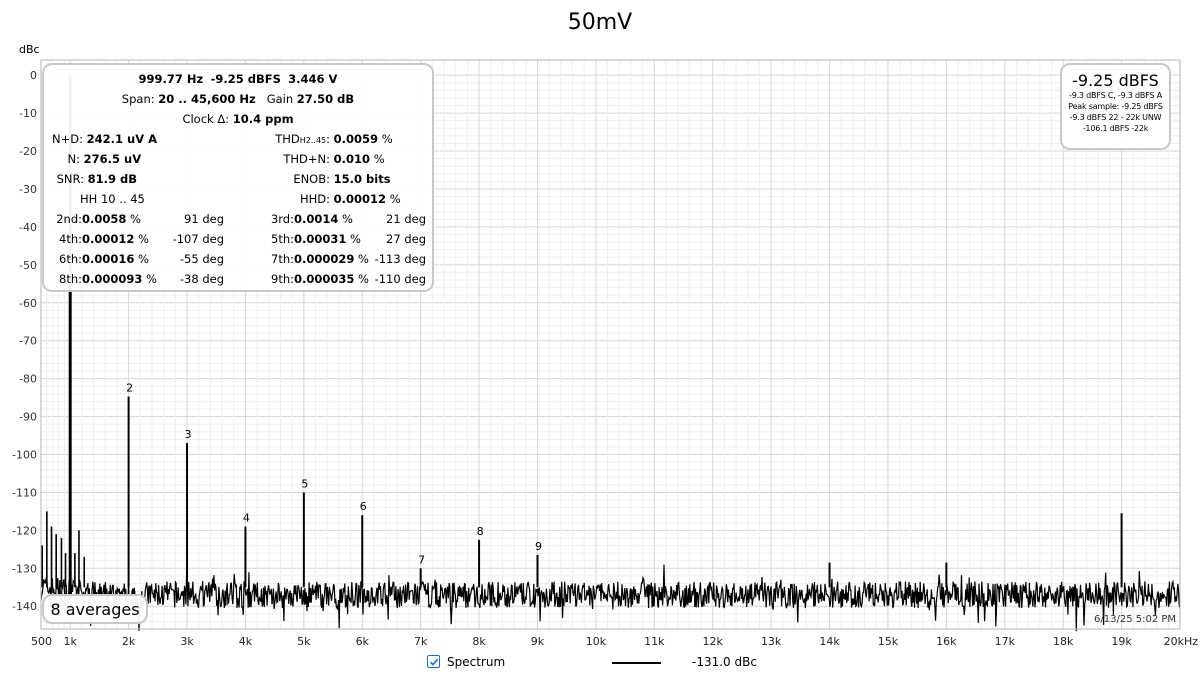 Image resolution: width=1200 pixels, height=675 pixels. What do you see at coordinates (946, 641) in the screenshot?
I see `x-tick-label: 16k` at bounding box center [946, 641].